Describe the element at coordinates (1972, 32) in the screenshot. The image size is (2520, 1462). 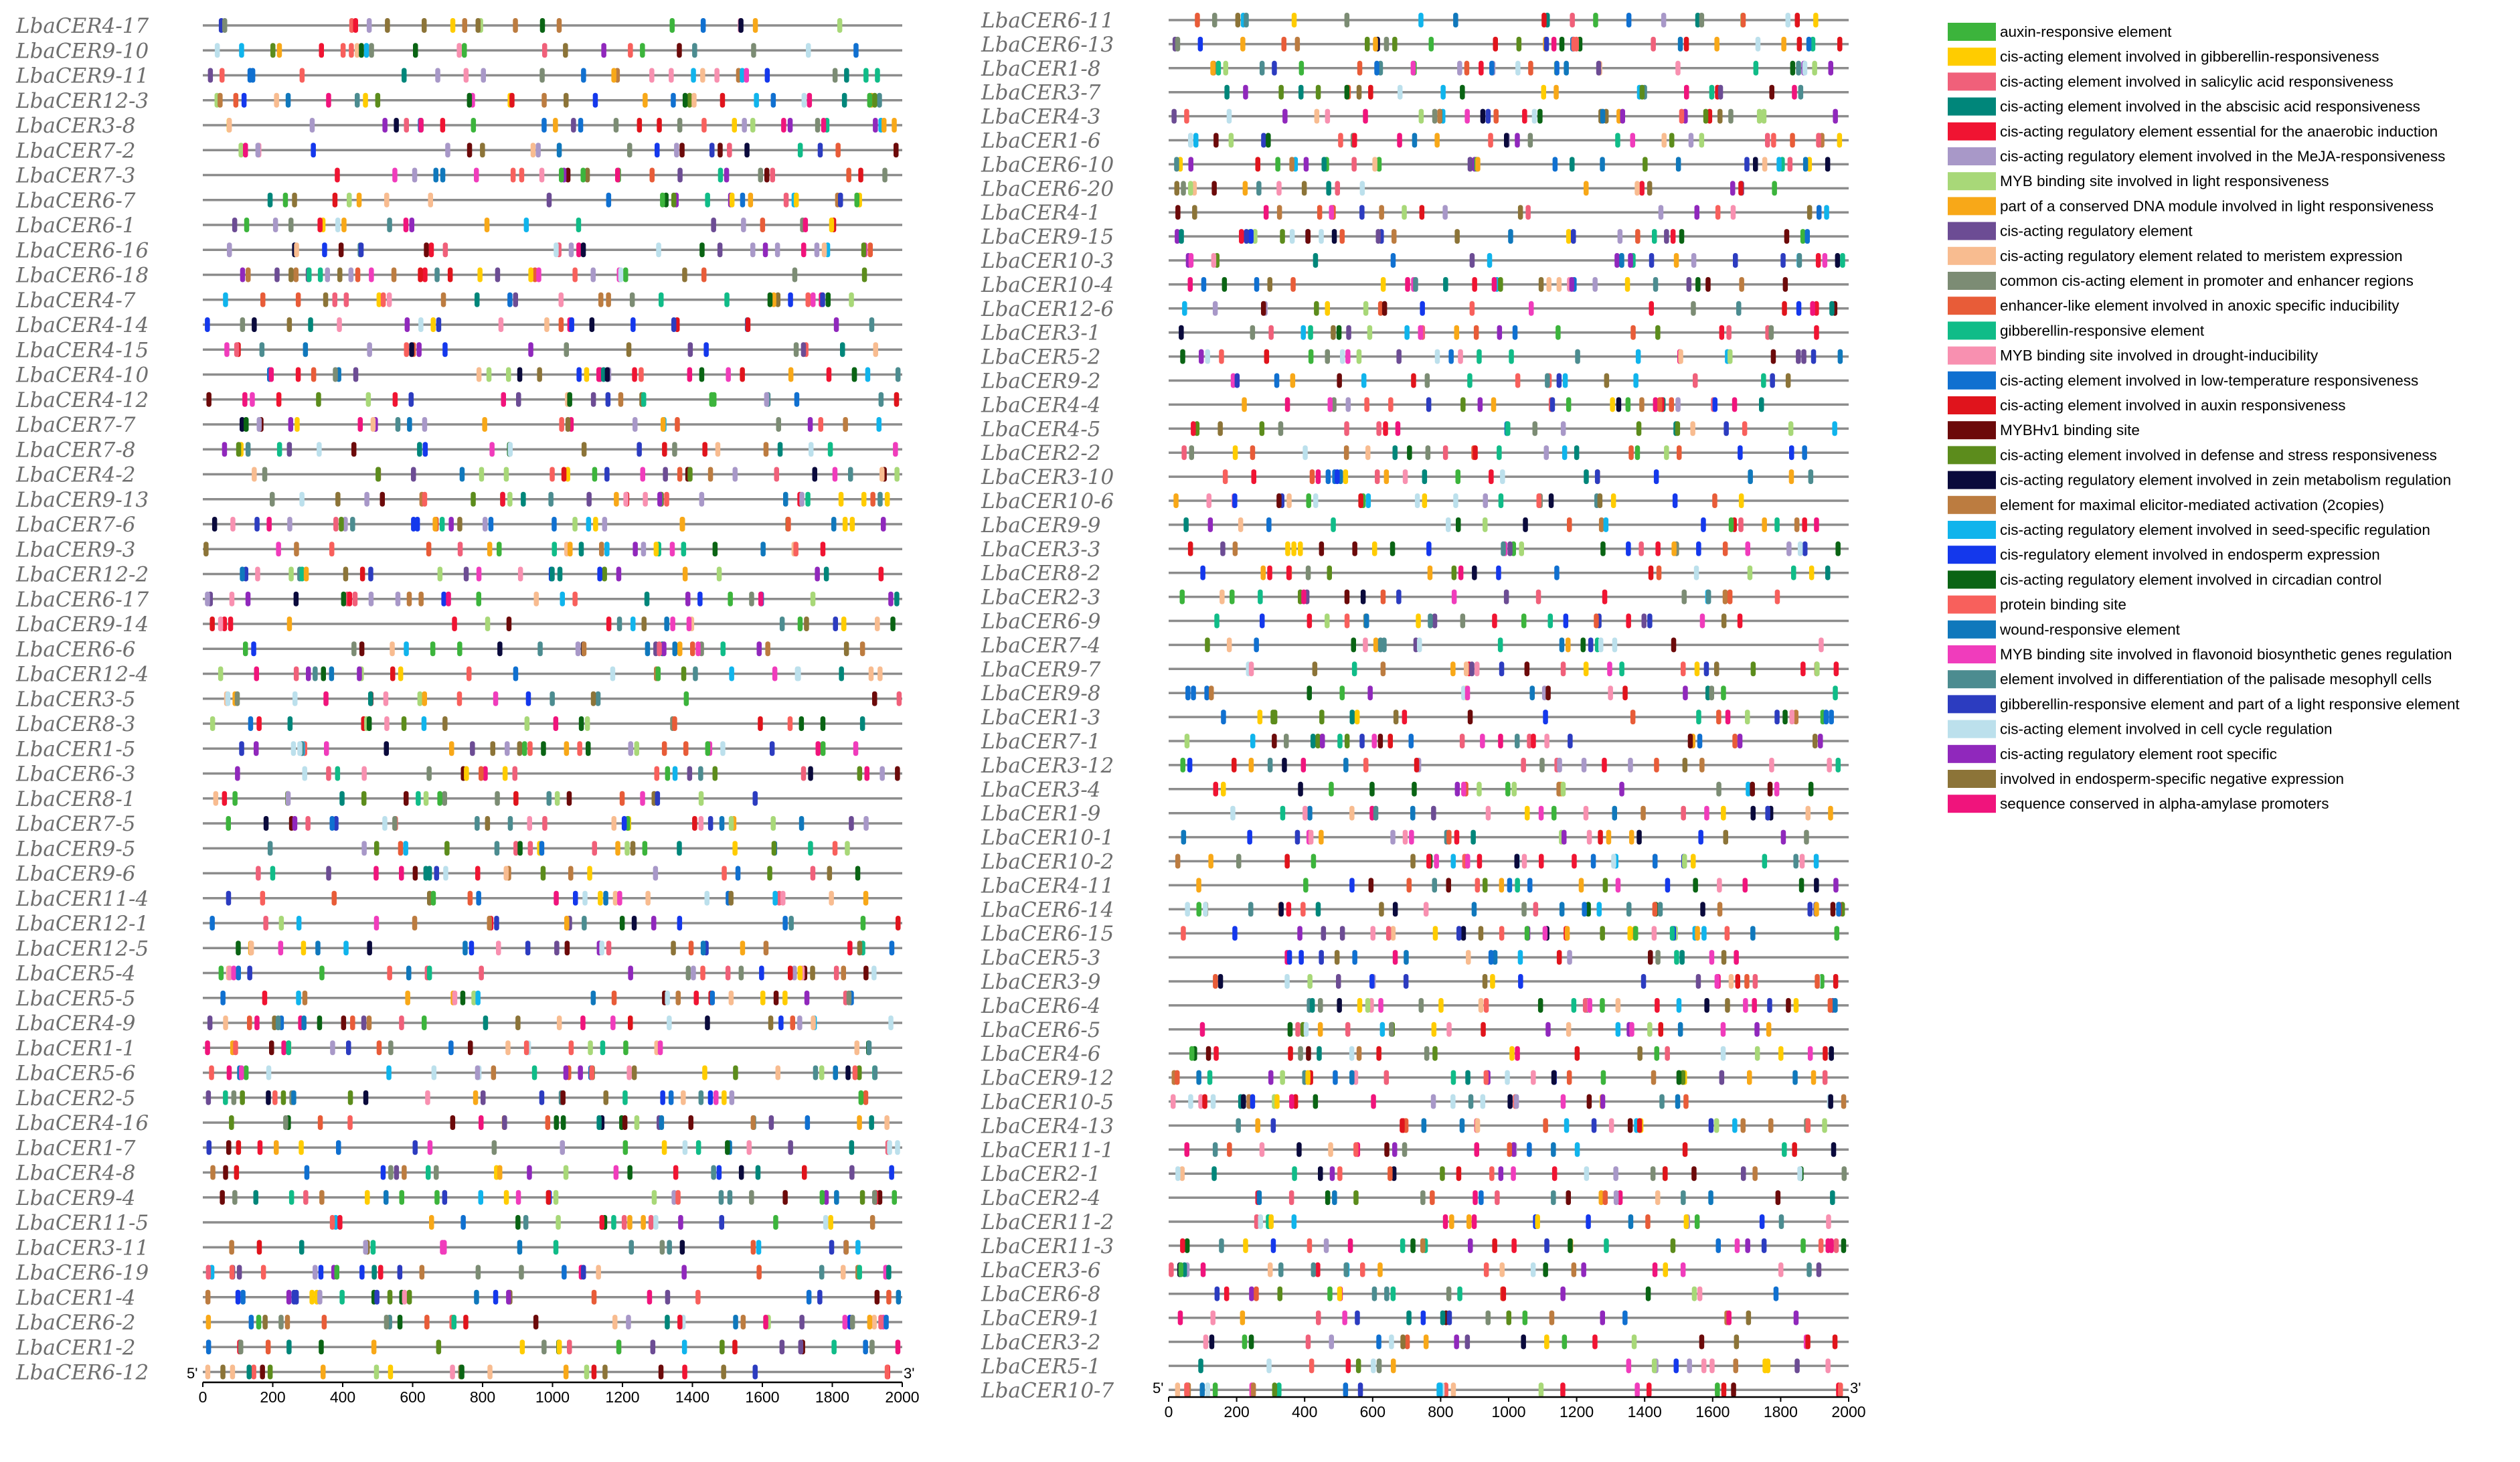
I see `legend-swatch` at that location.